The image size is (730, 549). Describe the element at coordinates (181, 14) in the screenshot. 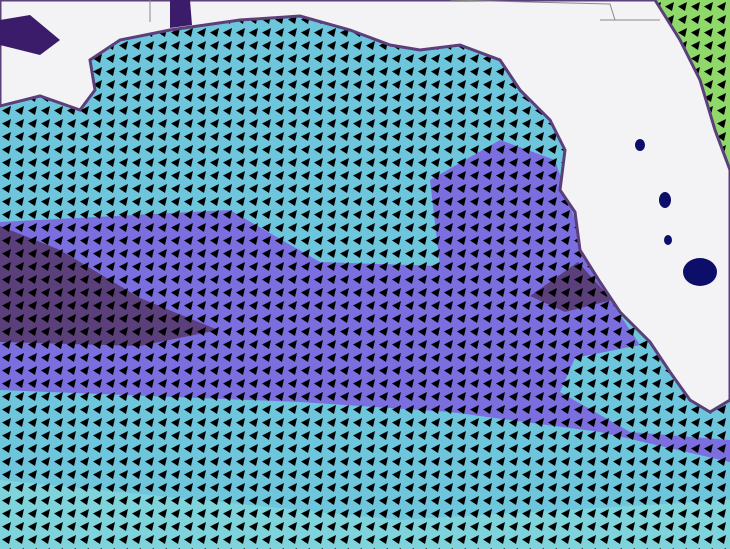

I see `bay` at that location.